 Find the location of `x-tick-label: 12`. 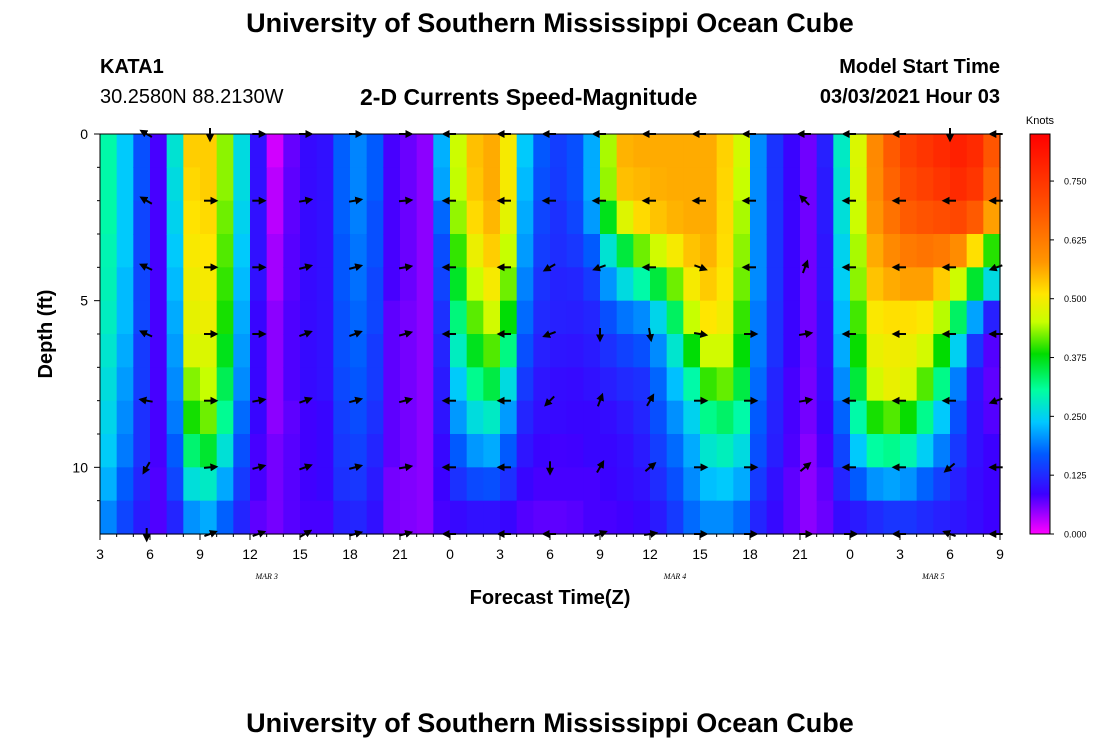

x-tick-label: 12 is located at coordinates (250, 554).